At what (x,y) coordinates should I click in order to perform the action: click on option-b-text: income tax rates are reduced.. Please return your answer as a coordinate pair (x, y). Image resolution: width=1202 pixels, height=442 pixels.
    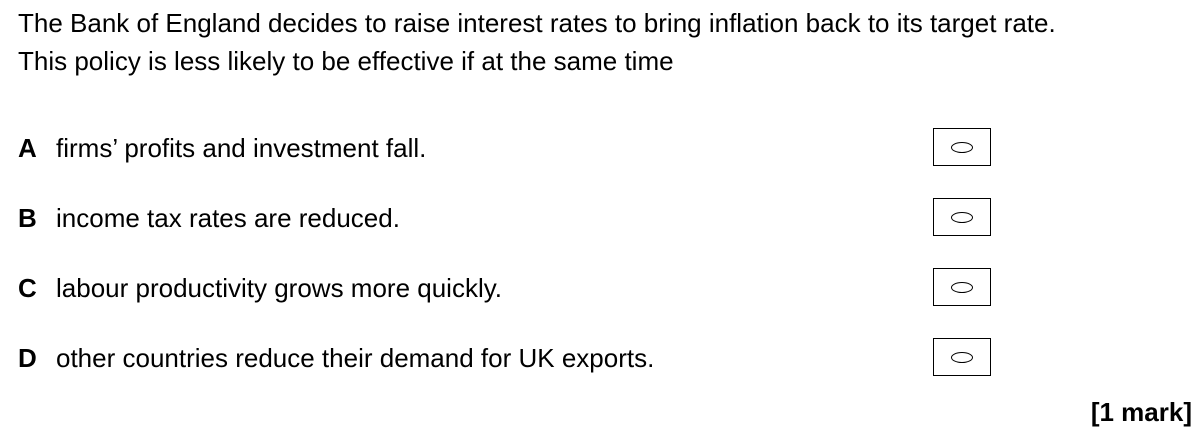
    Looking at the image, I should click on (228, 218).